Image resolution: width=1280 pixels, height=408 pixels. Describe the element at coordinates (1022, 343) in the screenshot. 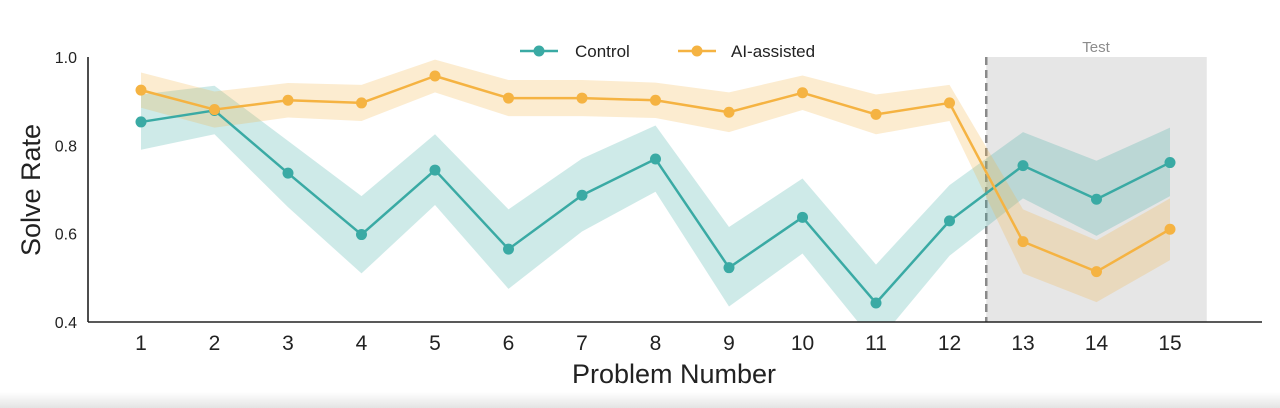

I see `x-tick-label: 13` at that location.